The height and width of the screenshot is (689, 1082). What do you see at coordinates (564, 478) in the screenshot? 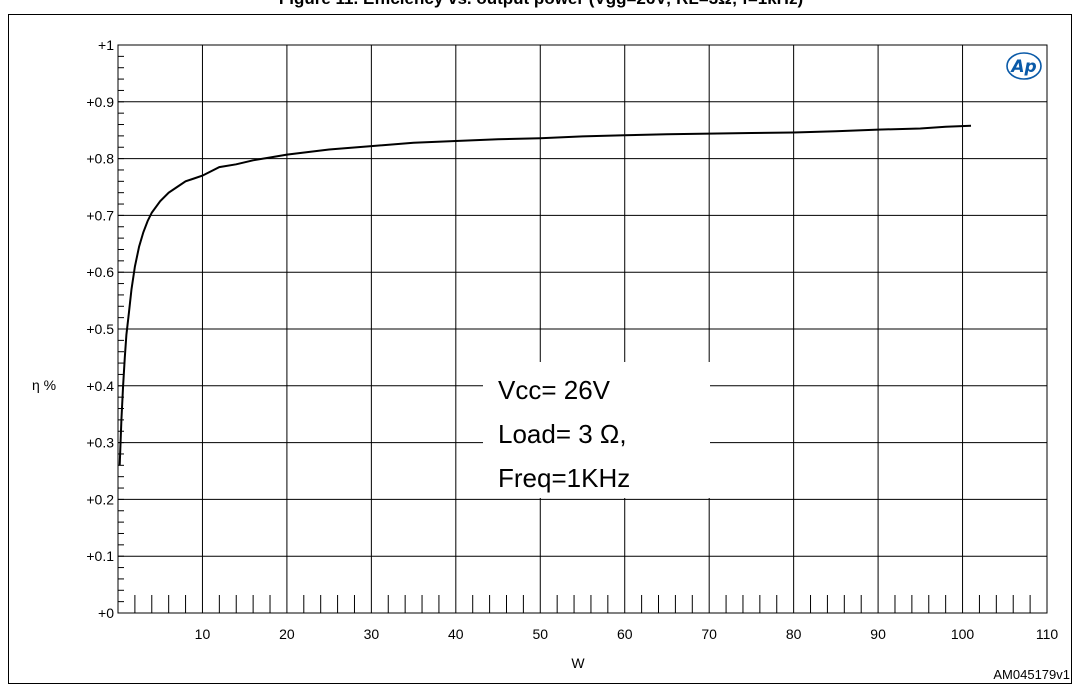
I see `annotation-freq: Freq=1KHz` at bounding box center [564, 478].